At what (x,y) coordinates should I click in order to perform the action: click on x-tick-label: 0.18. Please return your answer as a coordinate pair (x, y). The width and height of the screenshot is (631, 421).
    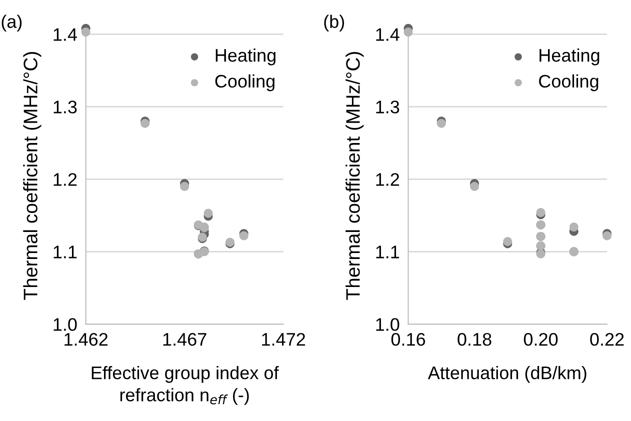
    Looking at the image, I should click on (475, 339).